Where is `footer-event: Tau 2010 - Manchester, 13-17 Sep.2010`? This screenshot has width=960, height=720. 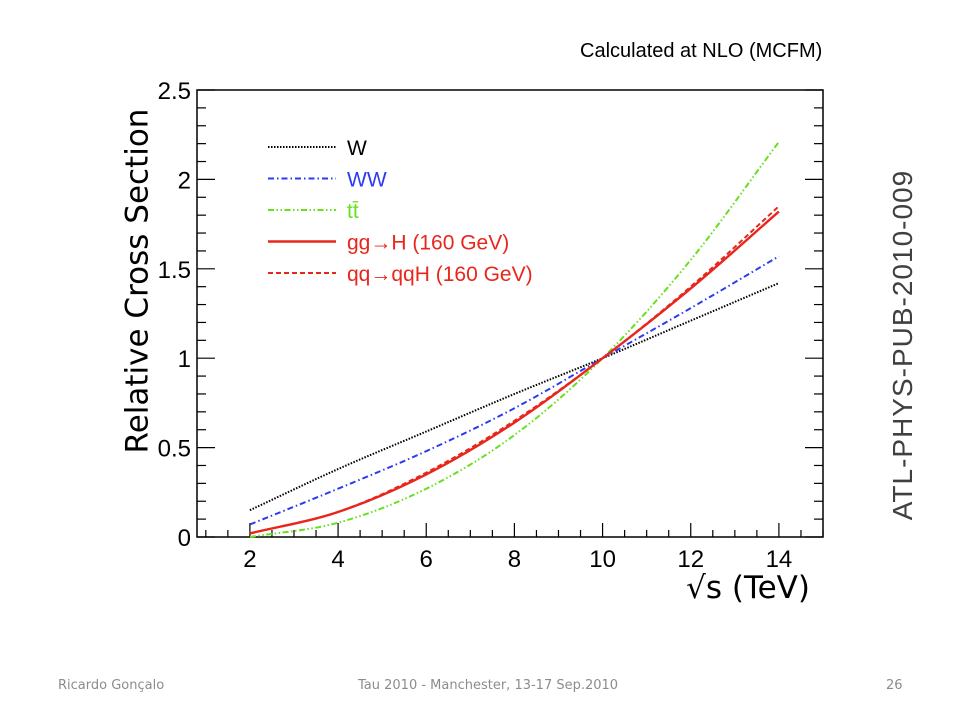
footer-event: Tau 2010 - Manchester, 13-17 Sep.2010 is located at coordinates (488, 685).